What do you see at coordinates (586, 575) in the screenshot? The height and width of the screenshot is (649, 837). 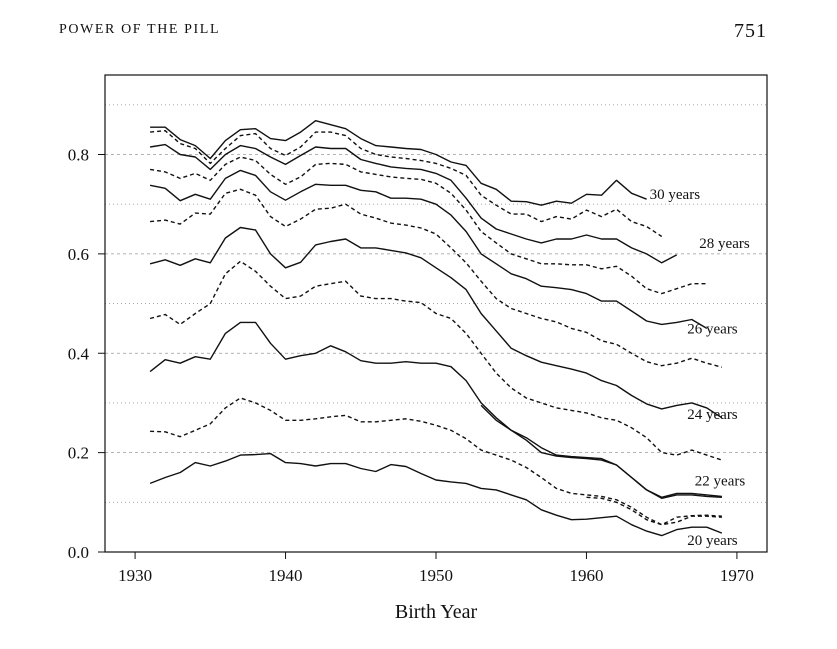 I see `x-tick-label: 1960` at bounding box center [586, 575].